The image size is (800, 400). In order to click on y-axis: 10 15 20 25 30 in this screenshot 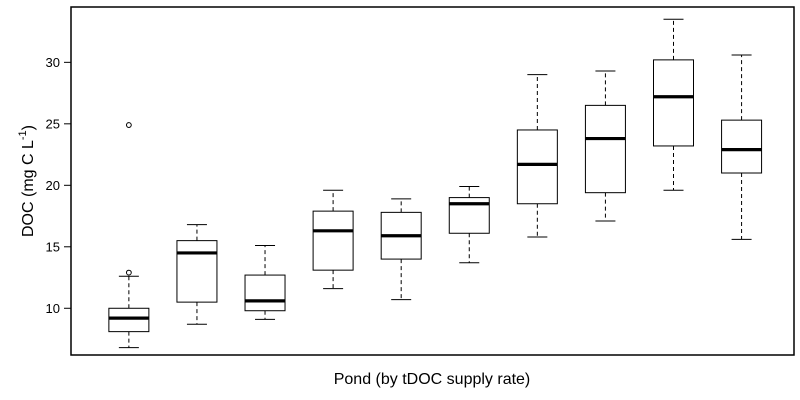, I will do `click(58, 185)`.